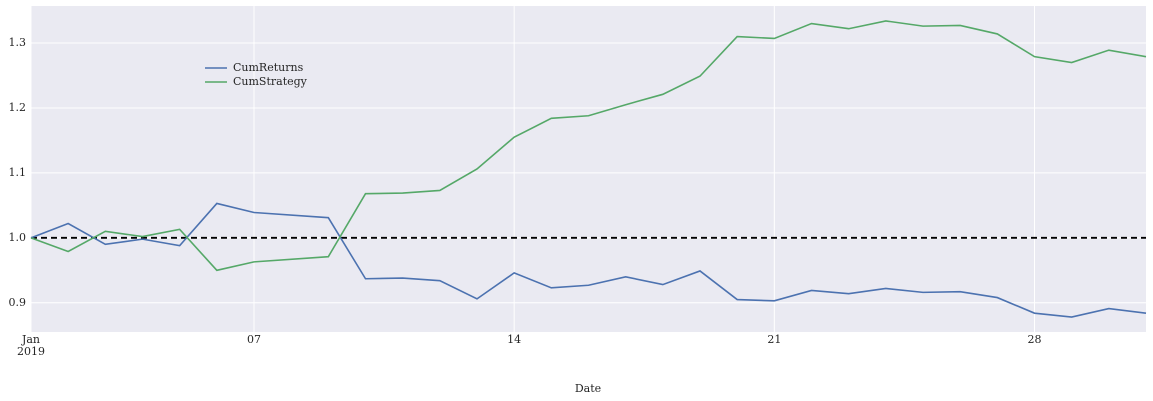 The height and width of the screenshot is (401, 1153). I want to click on x-tick-label: 14, so click(514, 339).